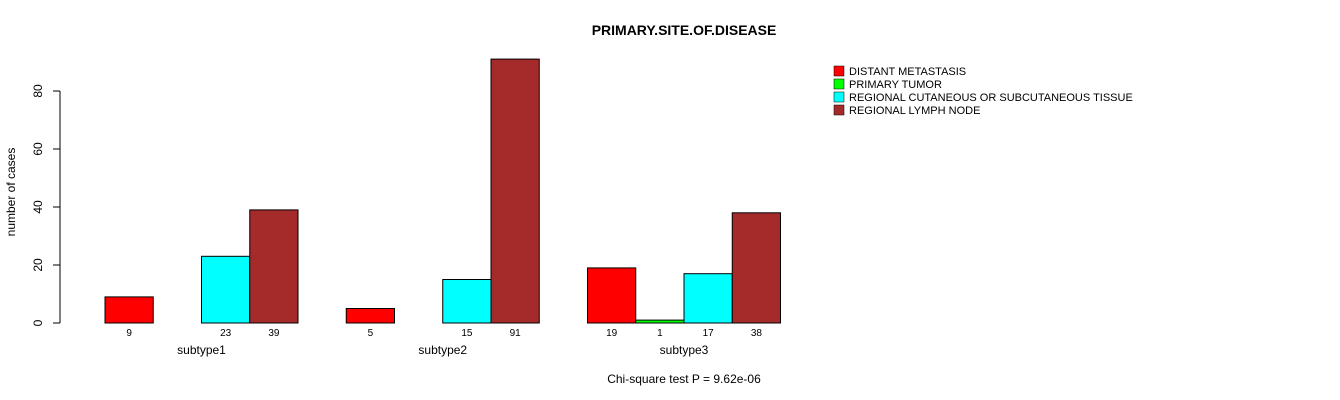 The image size is (1340, 400). Describe the element at coordinates (38, 149) in the screenshot. I see `y-tick-label: 60` at that location.